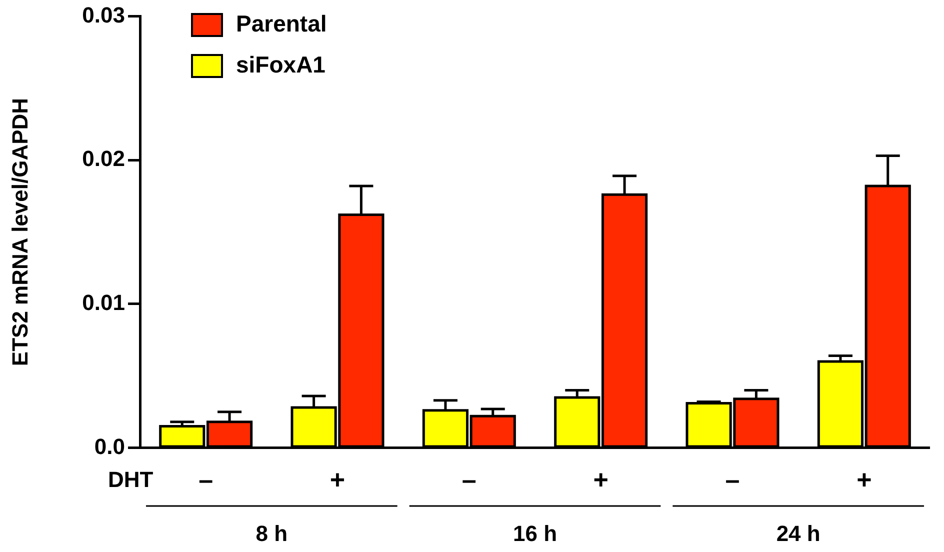 The image size is (944, 552). I want to click on text: 16 h, so click(535, 533).